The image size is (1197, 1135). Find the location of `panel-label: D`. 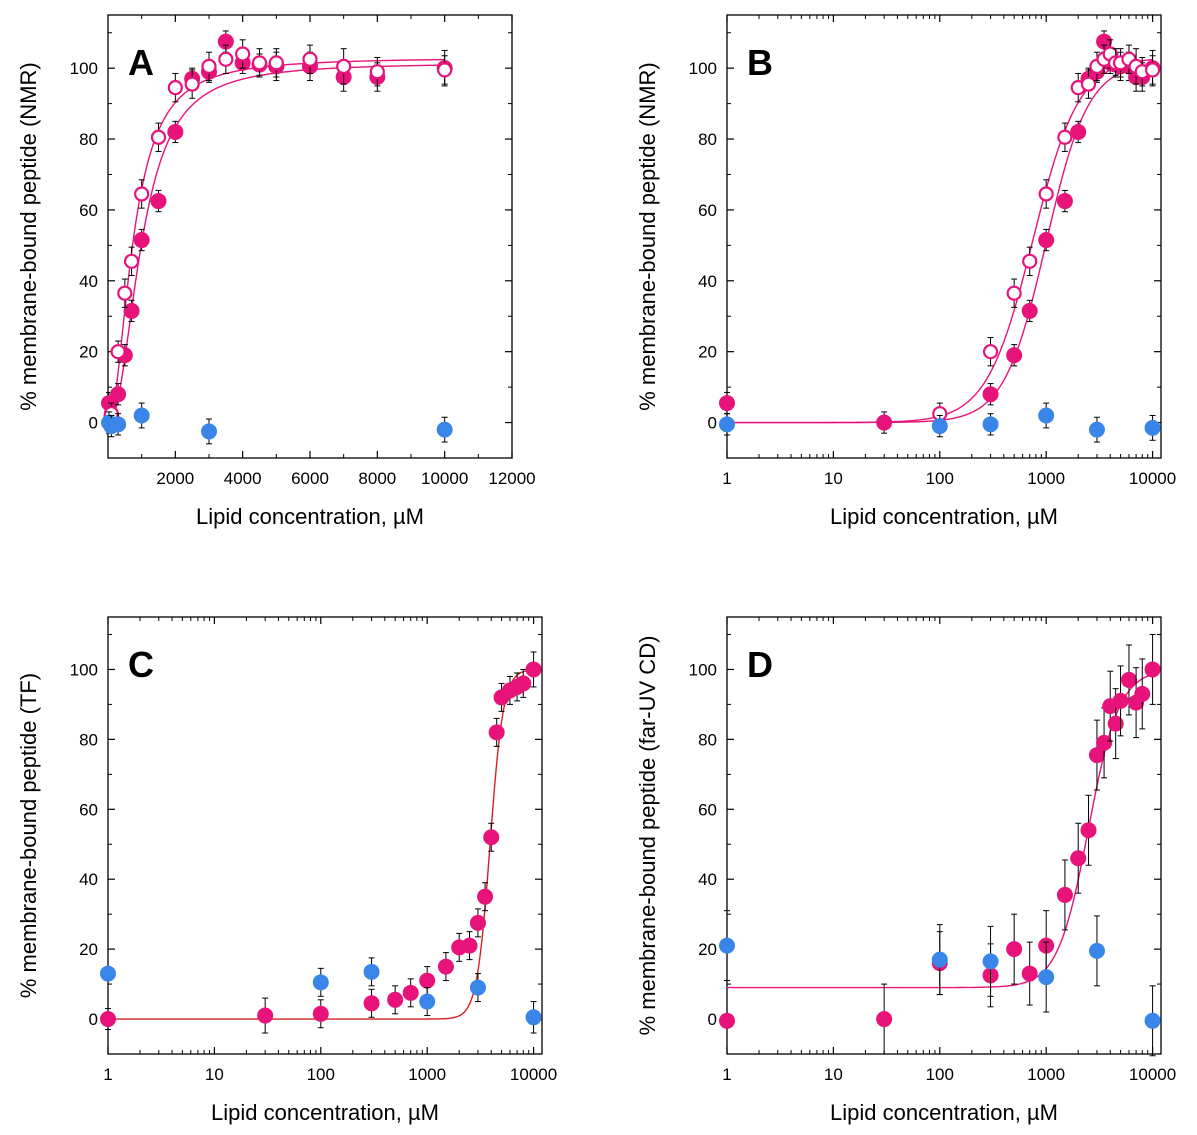

panel-label: D is located at coordinates (760, 664).